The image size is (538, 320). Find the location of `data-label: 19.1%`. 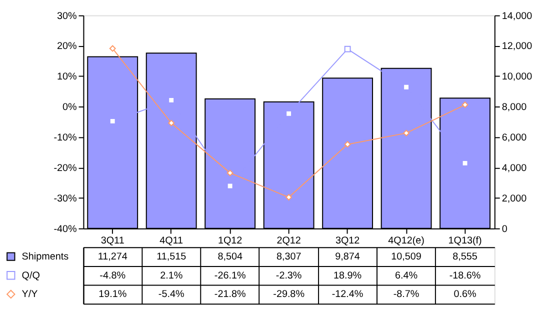

data-label: 19.1% is located at coordinates (112, 294).